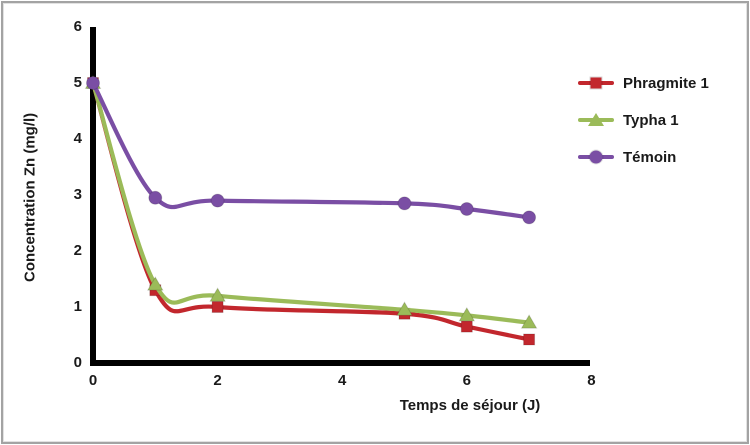 The image size is (750, 445). Describe the element at coordinates (340, 363) in the screenshot. I see `x-axis-line` at that location.